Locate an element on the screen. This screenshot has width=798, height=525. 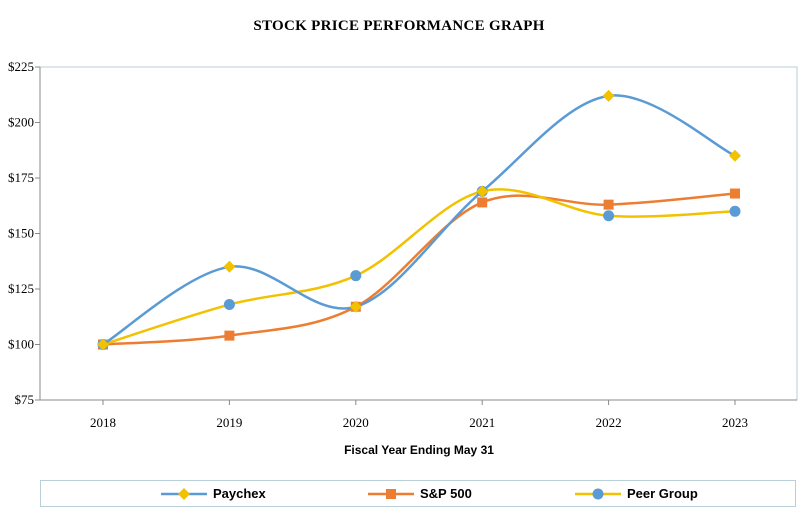
legend-label-paychex: Paychex is located at coordinates (239, 493).